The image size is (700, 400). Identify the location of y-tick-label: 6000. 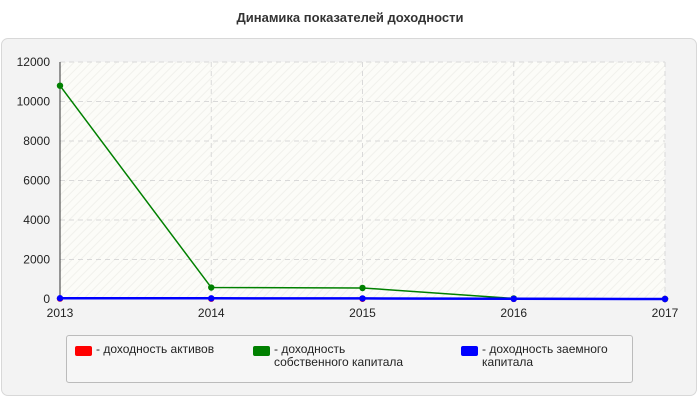
(36, 181).